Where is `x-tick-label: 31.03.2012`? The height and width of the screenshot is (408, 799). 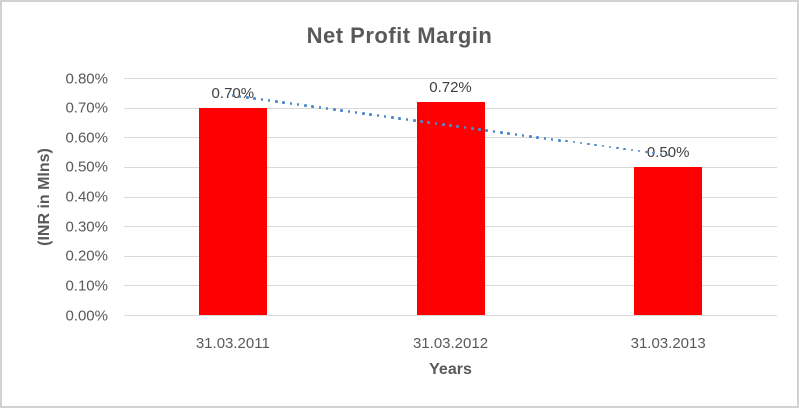 x-tick-label: 31.03.2012 is located at coordinates (450, 343).